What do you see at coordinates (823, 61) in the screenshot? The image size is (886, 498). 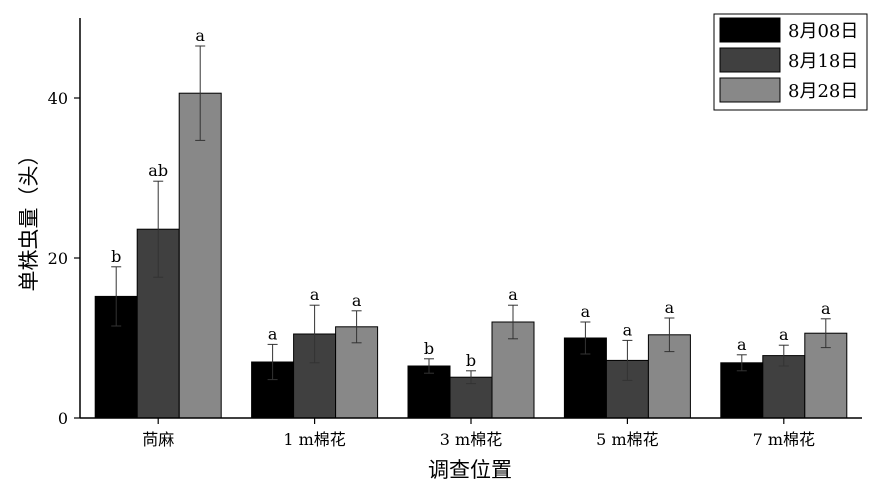 I see `legend-label: 8月18日` at bounding box center [823, 61].